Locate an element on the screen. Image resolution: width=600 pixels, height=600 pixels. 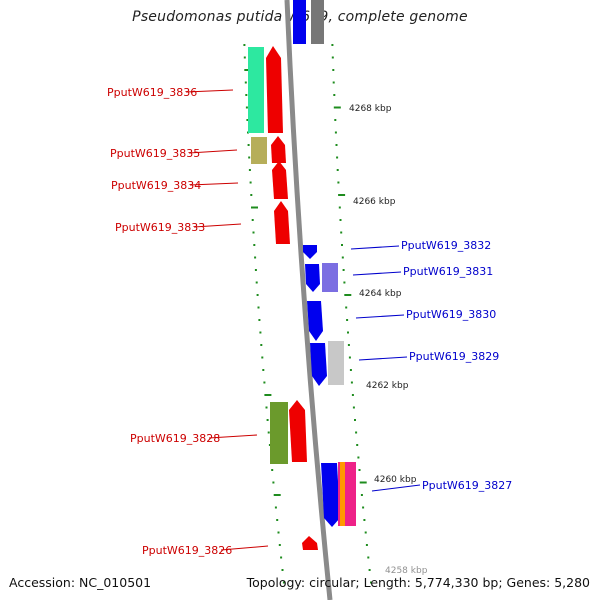
outer-tick-track is located at coordinates (351, 314).